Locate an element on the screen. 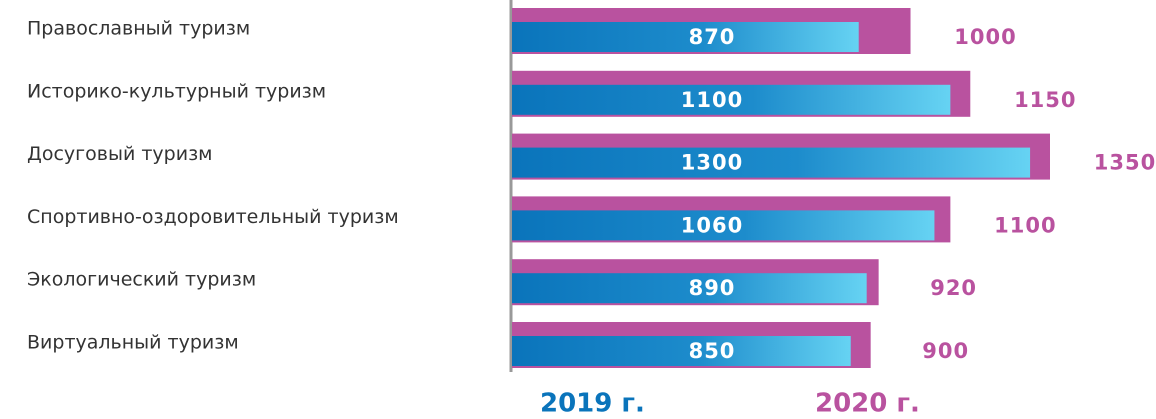 The width and height of the screenshot is (1156, 419). legend-label: 2020 г. is located at coordinates (867, 404).